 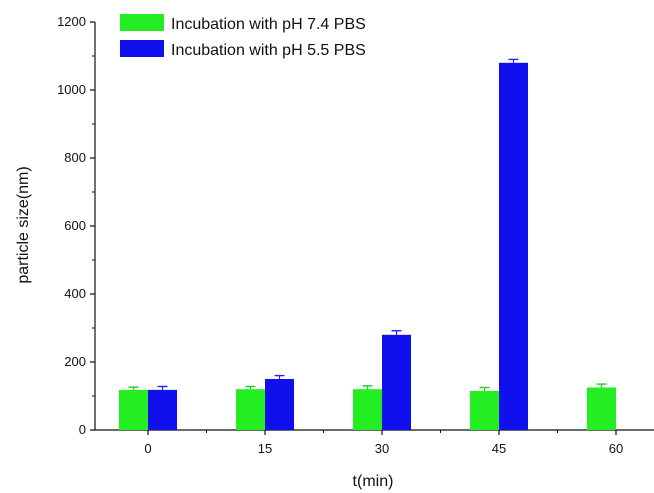 I want to click on y-tick-label: 1200, so click(x=71, y=21).